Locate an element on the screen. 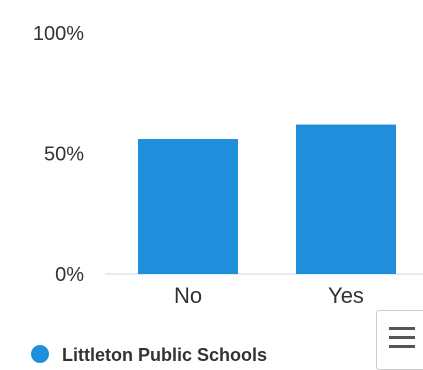 The height and width of the screenshot is (370, 423). chart-menu-button is located at coordinates (399, 340).